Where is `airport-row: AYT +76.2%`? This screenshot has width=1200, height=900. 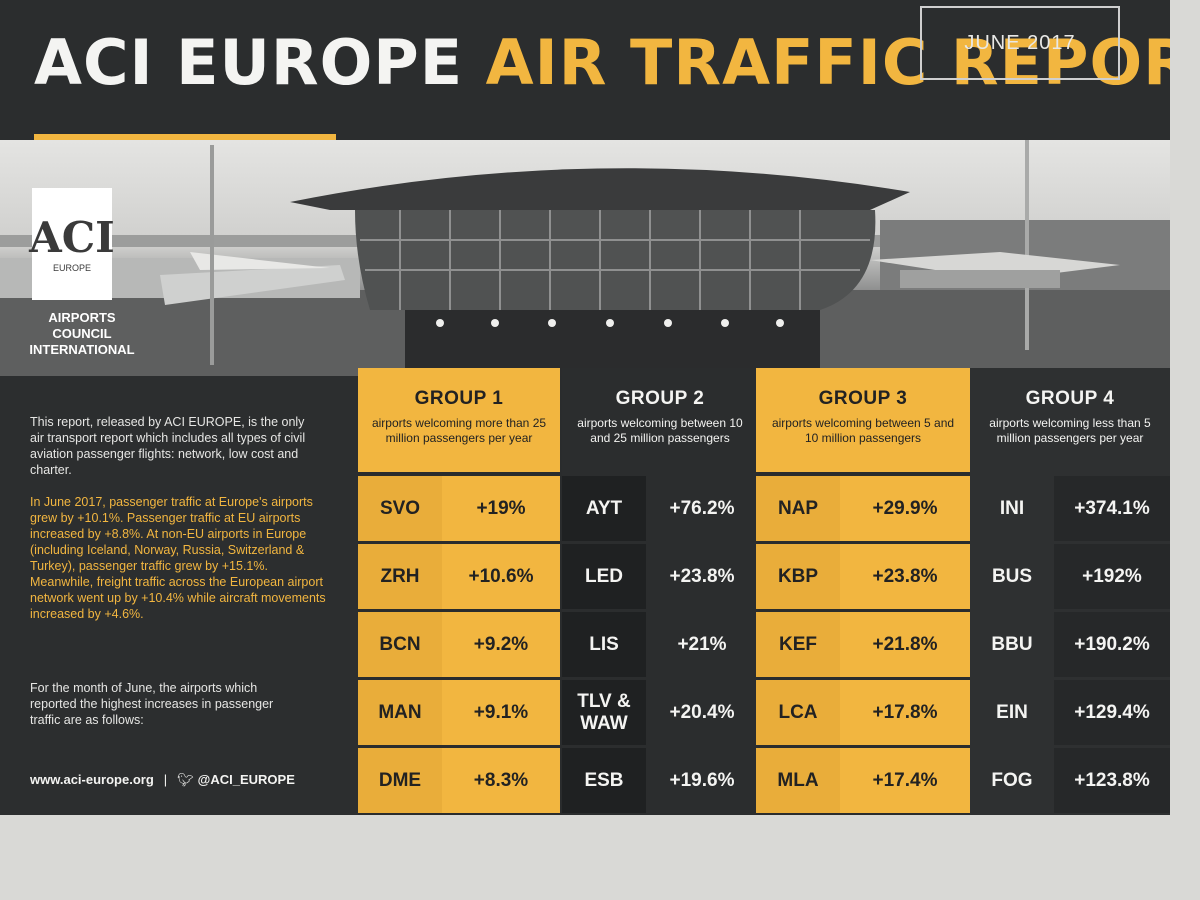 airport-row: AYT +76.2% is located at coordinates (660, 508).